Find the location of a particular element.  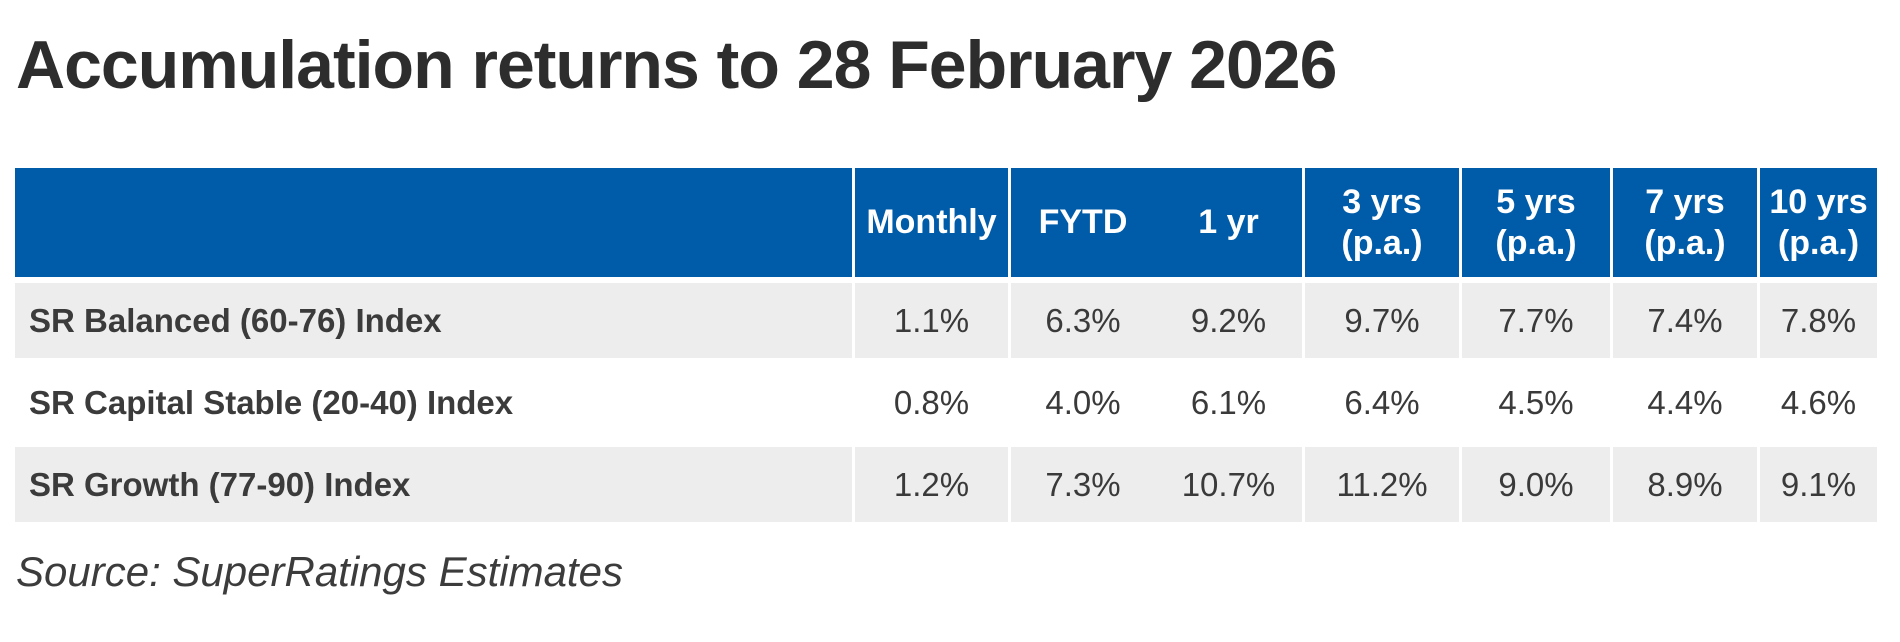

value-cell: 7.7% is located at coordinates (1534, 324).